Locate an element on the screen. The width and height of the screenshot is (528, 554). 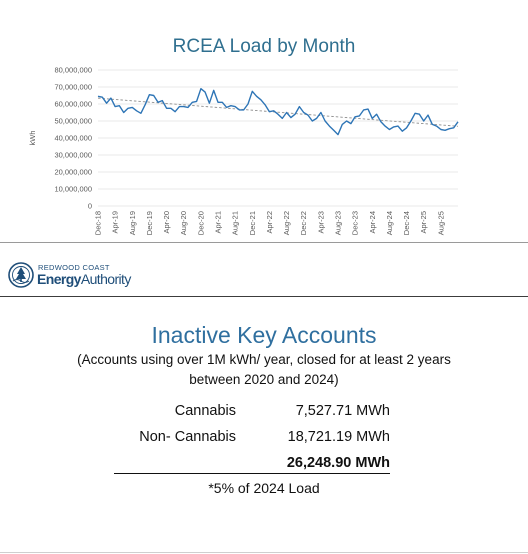
logo-word-energy: Energy is located at coordinates (59, 279).